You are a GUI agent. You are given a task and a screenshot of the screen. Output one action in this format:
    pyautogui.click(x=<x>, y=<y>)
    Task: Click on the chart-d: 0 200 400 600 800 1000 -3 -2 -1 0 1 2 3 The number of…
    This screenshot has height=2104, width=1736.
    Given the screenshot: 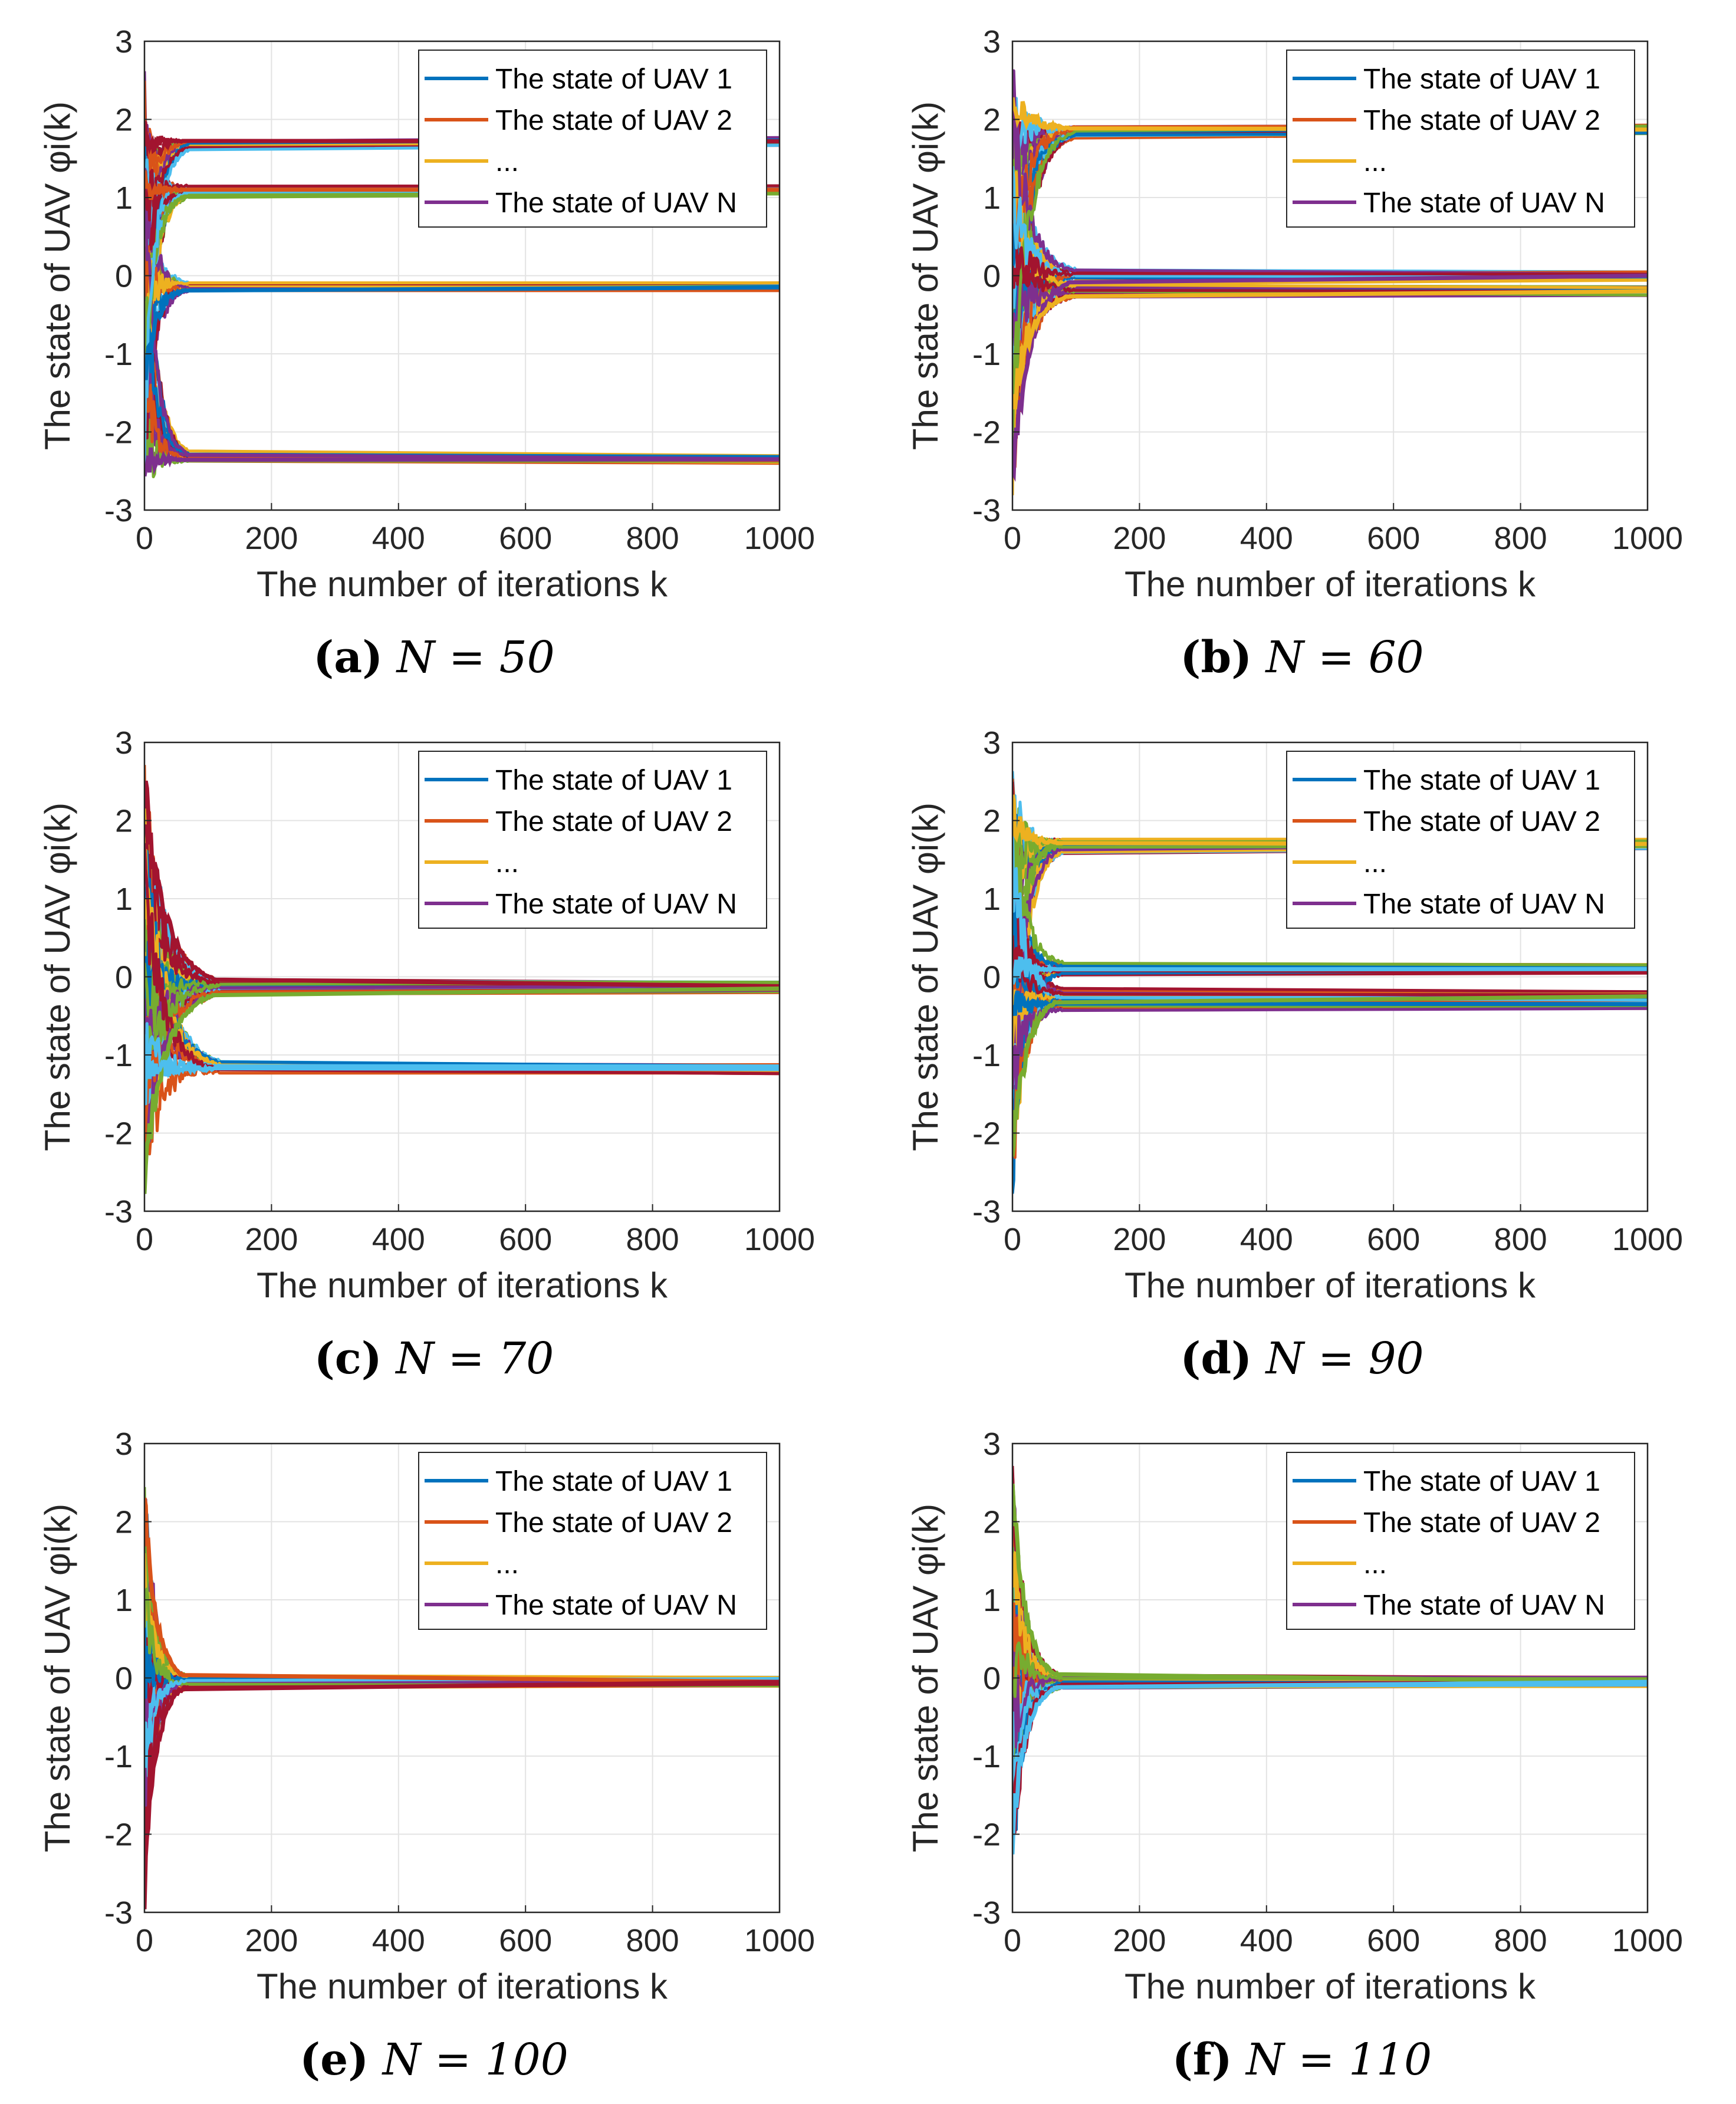 What is the action you would take?
    pyautogui.click(x=1294, y=1015)
    